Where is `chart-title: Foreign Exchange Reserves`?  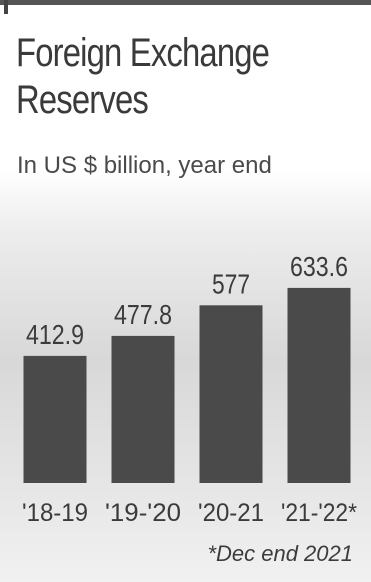
chart-title: Foreign Exchange Reserves is located at coordinates (155, 77).